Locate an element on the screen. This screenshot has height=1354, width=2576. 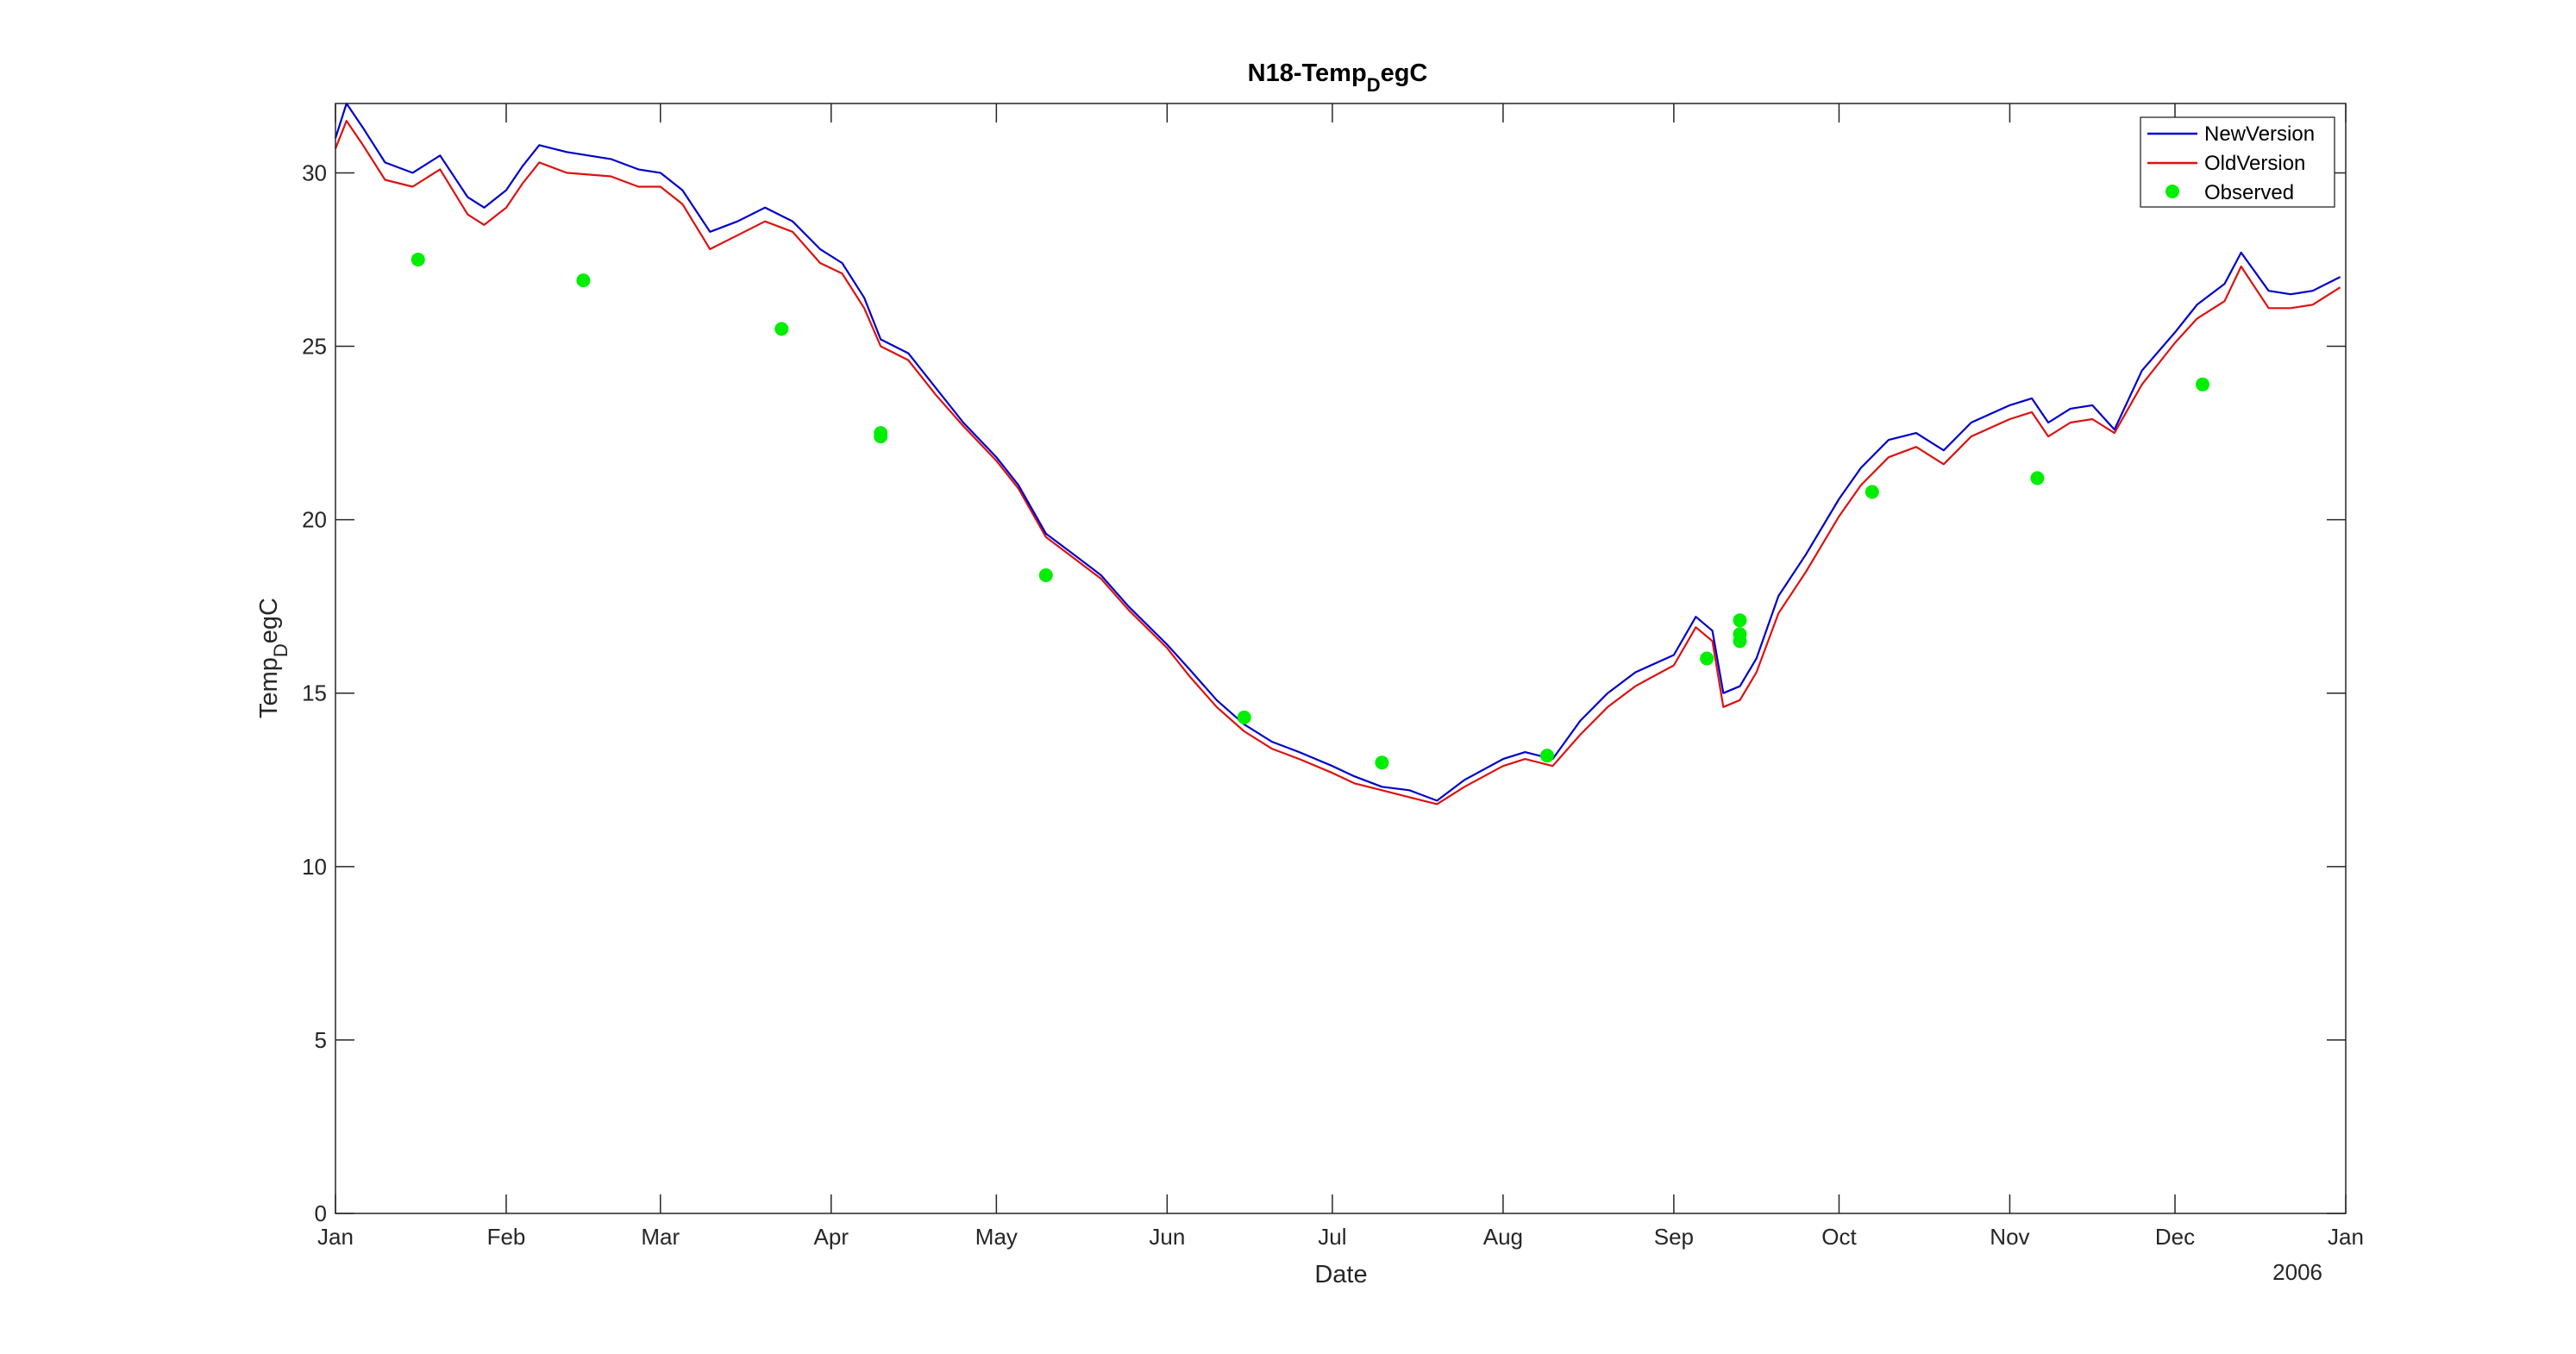
x-tick-label: Feb is located at coordinates (506, 1237).